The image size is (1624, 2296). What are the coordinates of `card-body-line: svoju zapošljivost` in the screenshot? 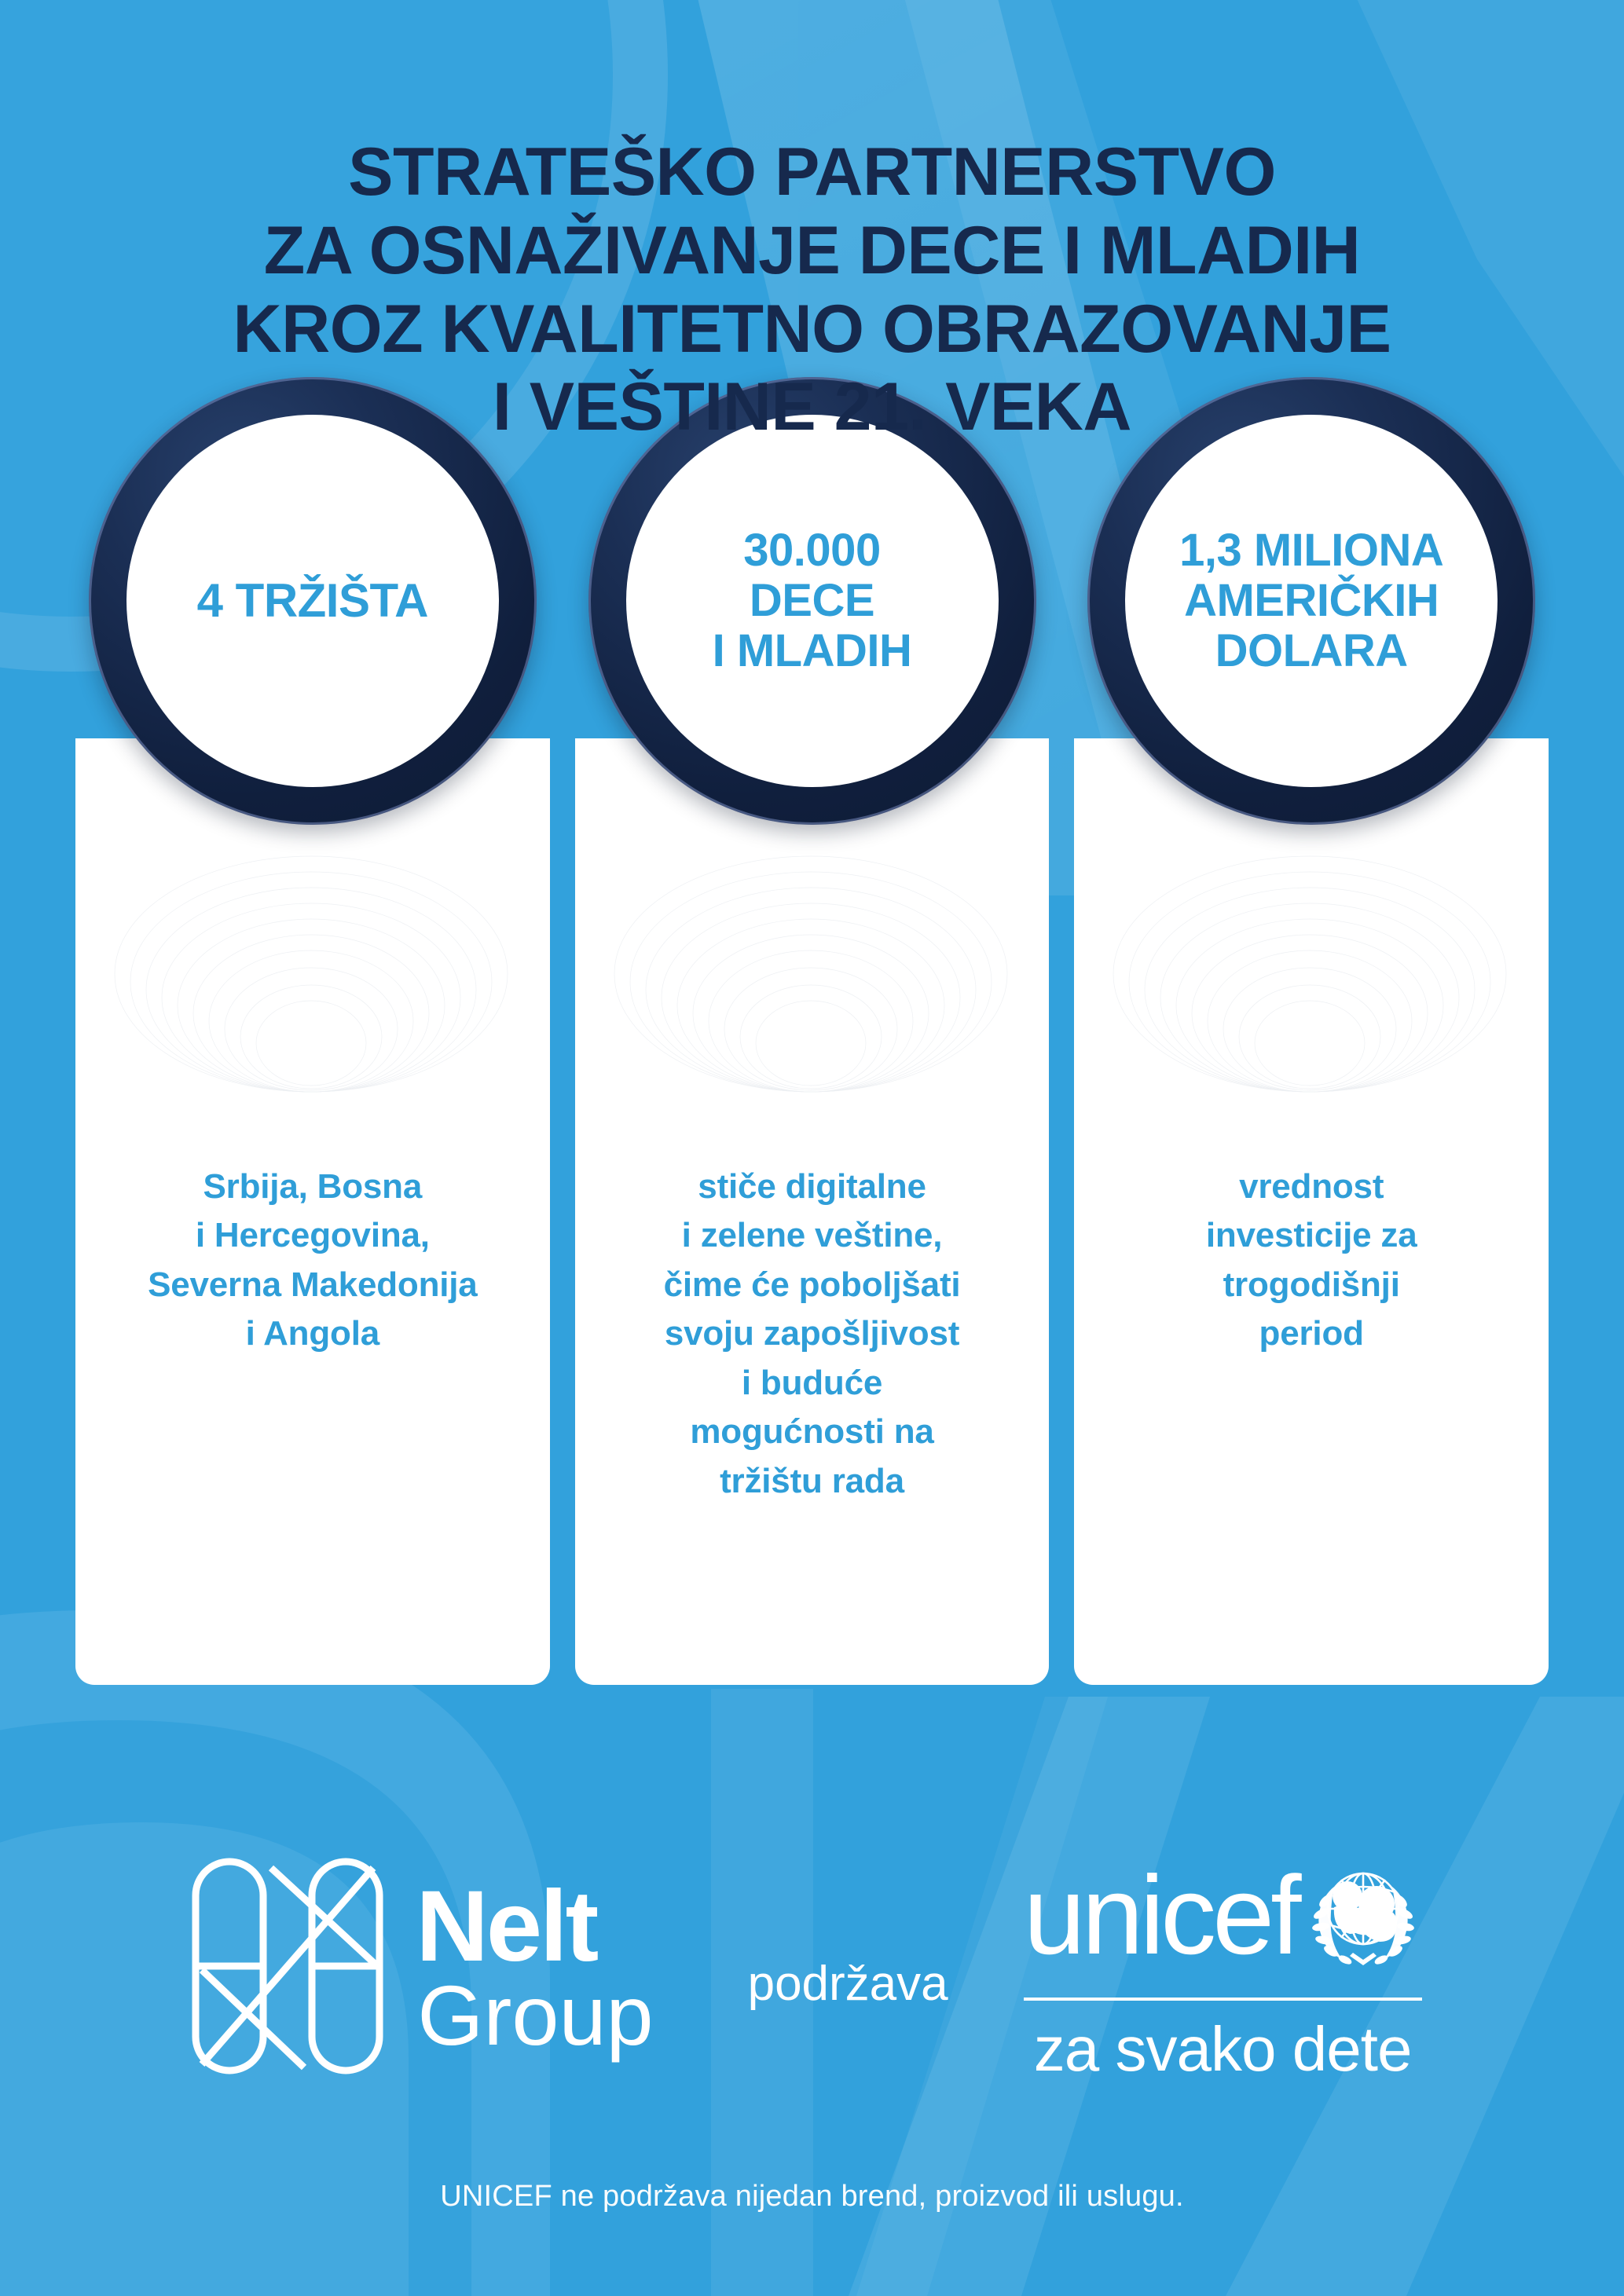 It's located at (812, 1333).